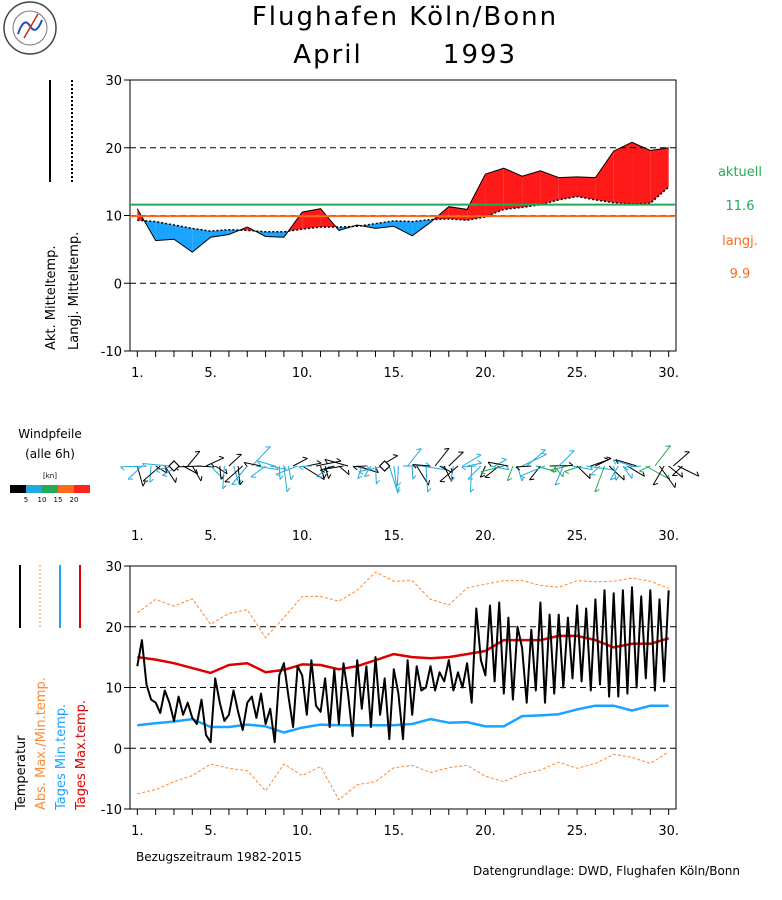 The width and height of the screenshot is (782, 900). I want to click on data-source: Datengrundlage: DWD, Flughafen Köln/Bonn, so click(606, 871).